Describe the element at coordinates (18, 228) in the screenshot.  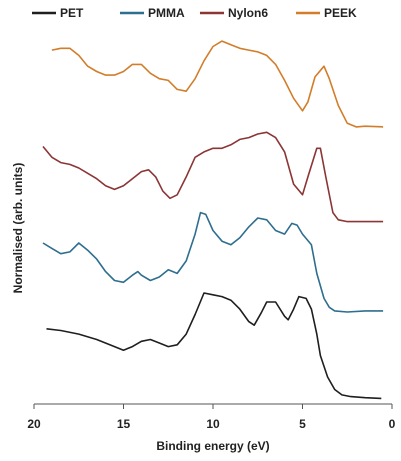
I see `y-axis-title: Normalised (arb. units)` at that location.